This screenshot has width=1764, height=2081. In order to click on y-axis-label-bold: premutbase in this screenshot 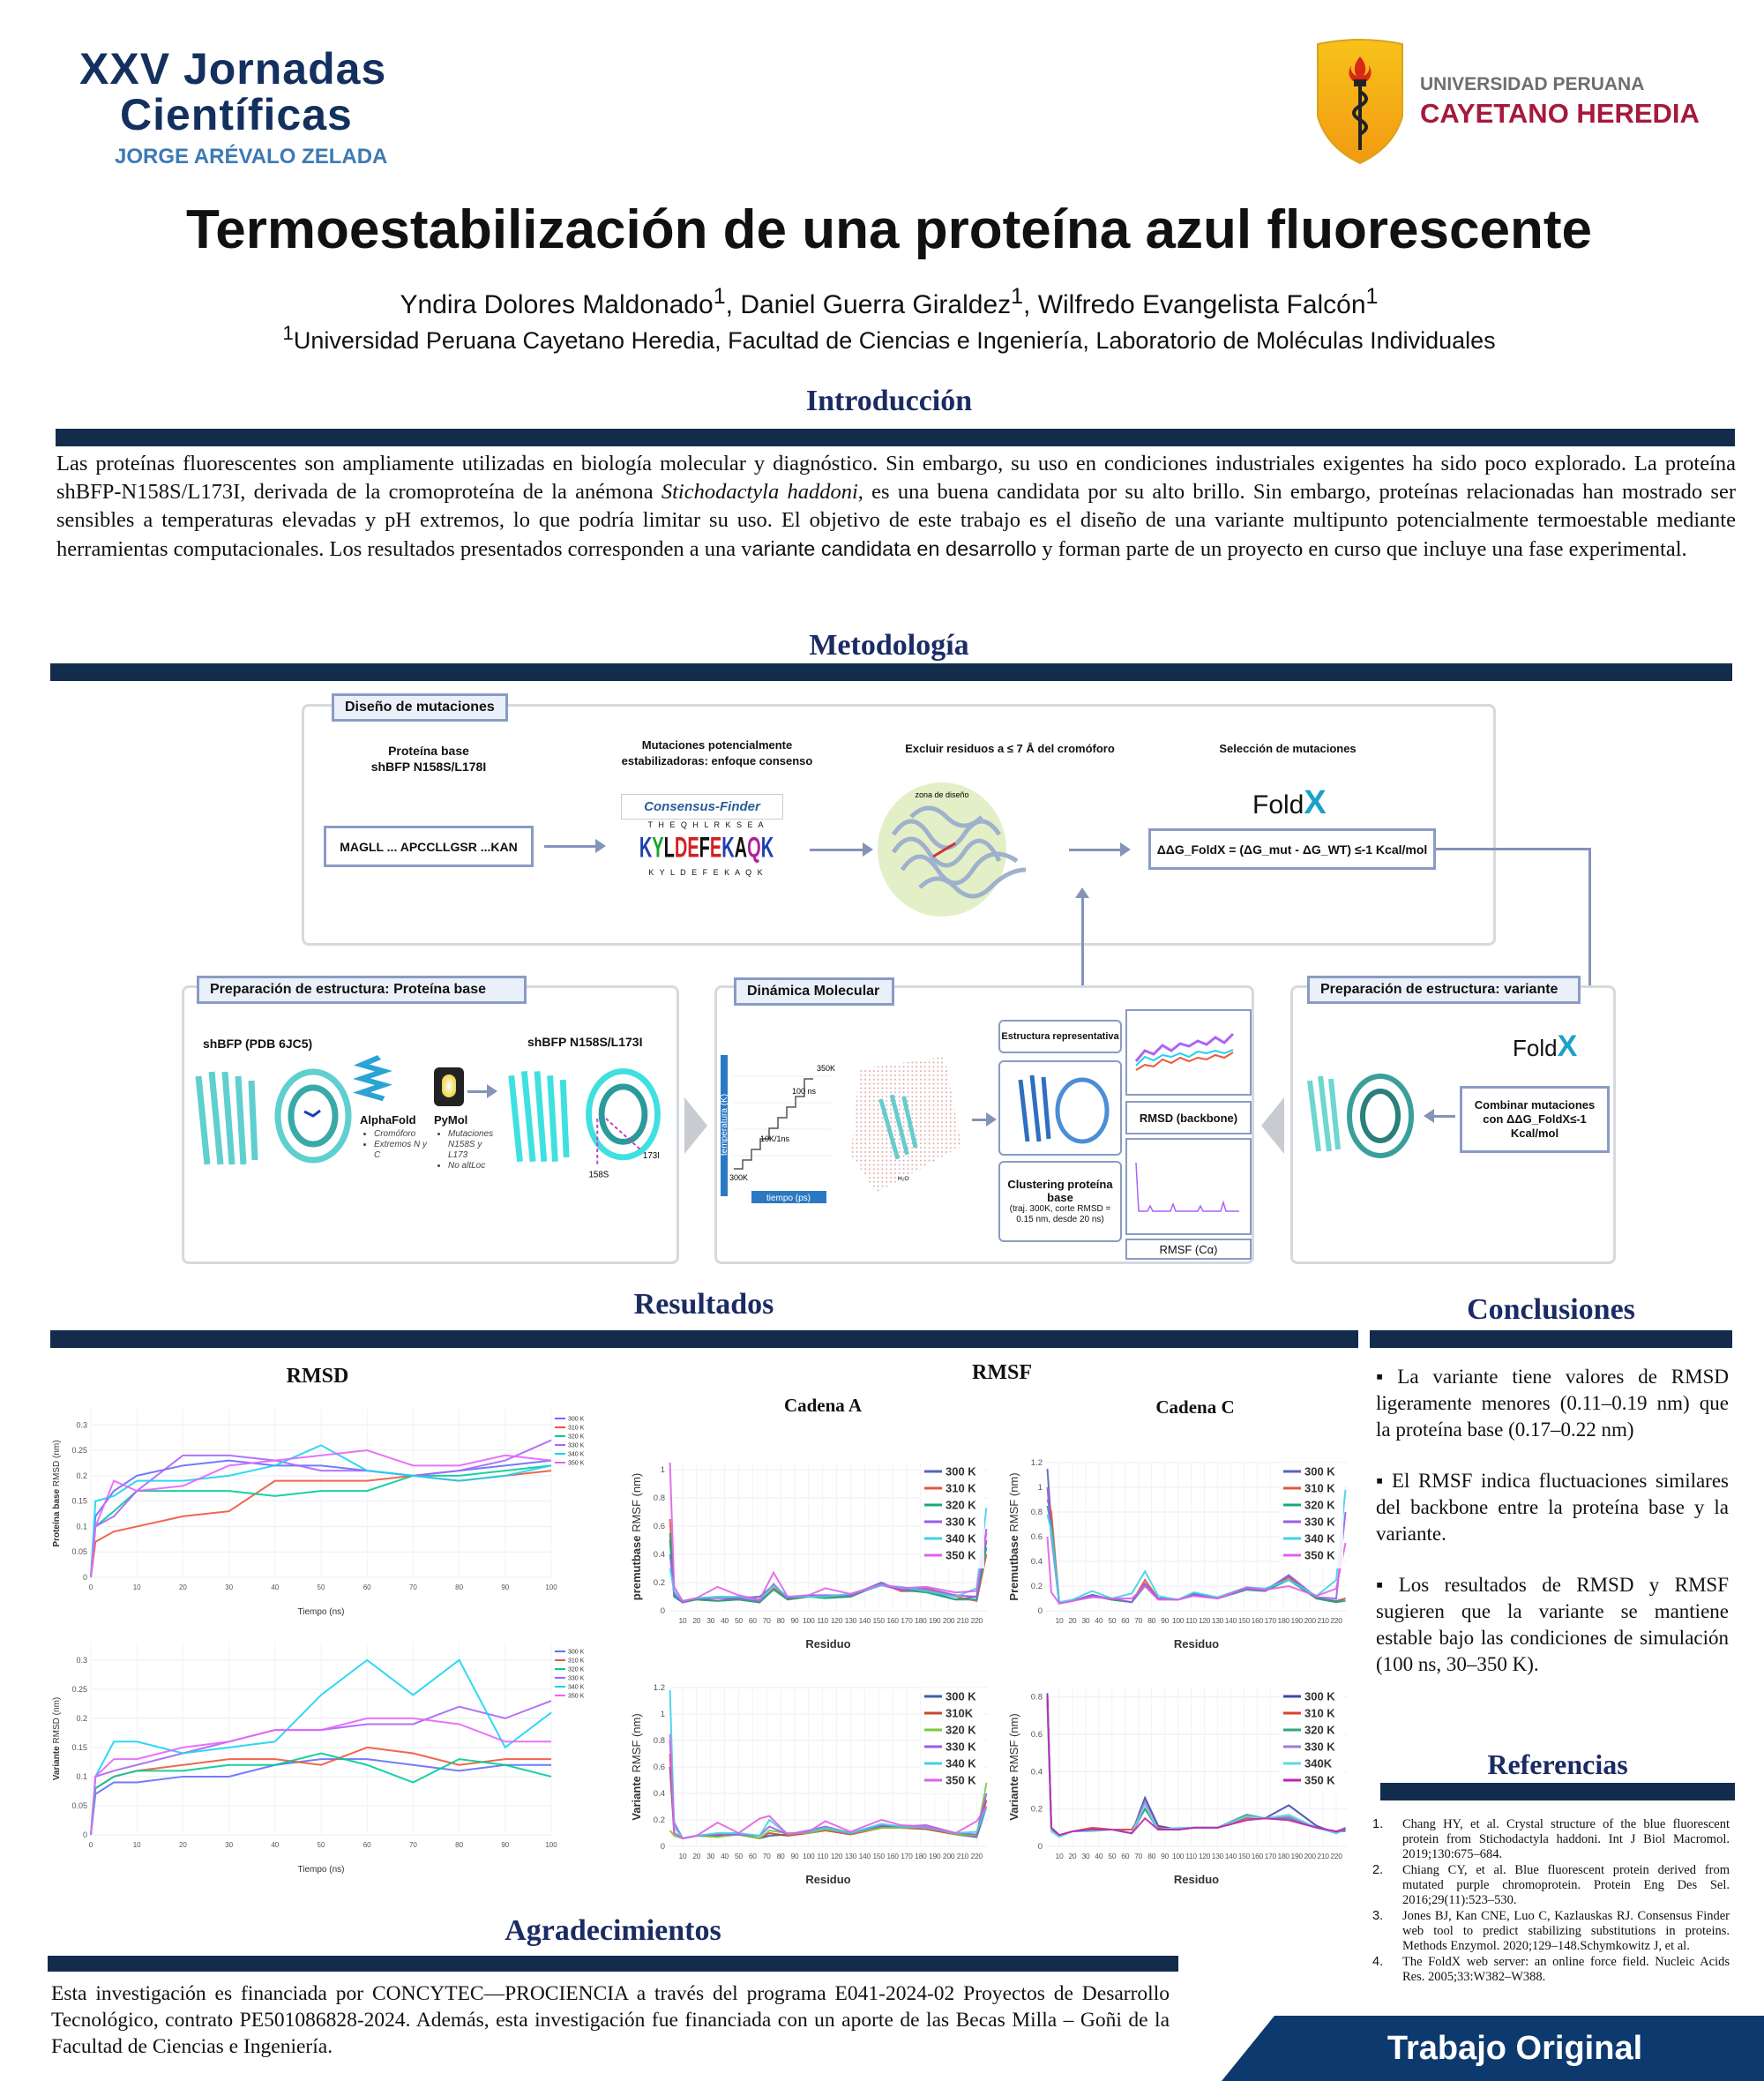, I will do `click(636, 1568)`.